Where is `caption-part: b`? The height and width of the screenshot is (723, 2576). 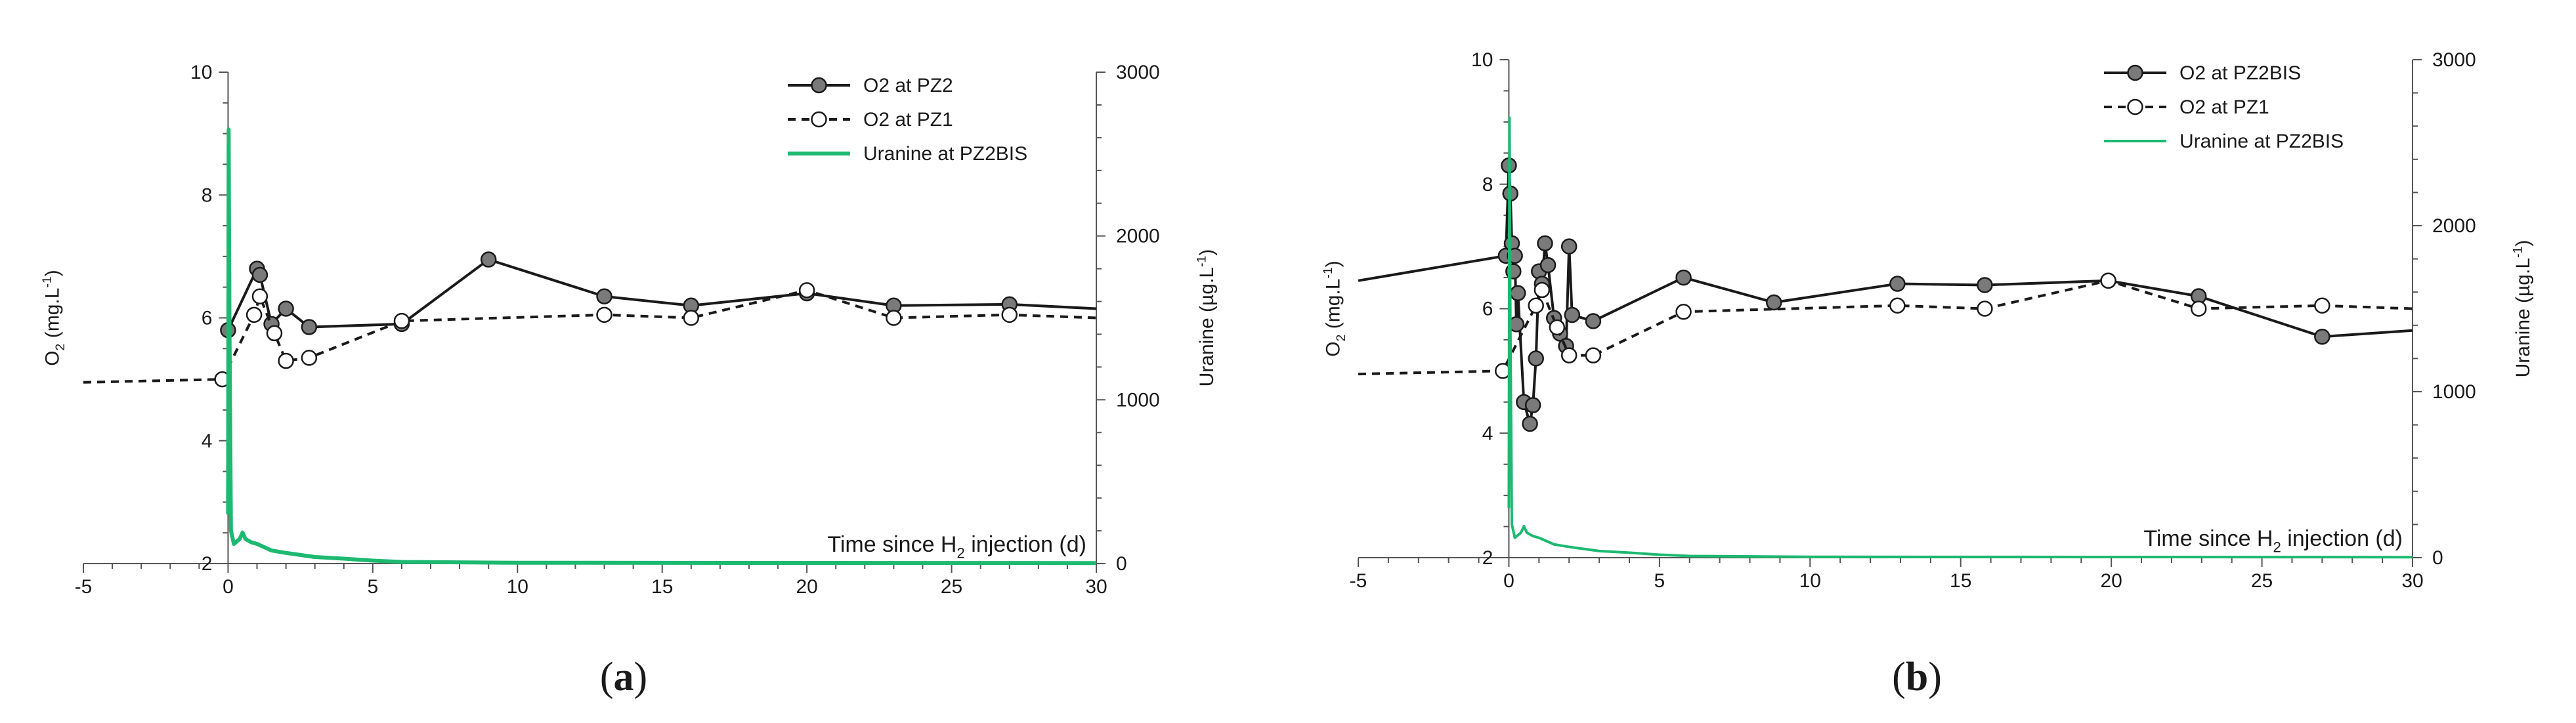 caption-part: b is located at coordinates (1917, 677).